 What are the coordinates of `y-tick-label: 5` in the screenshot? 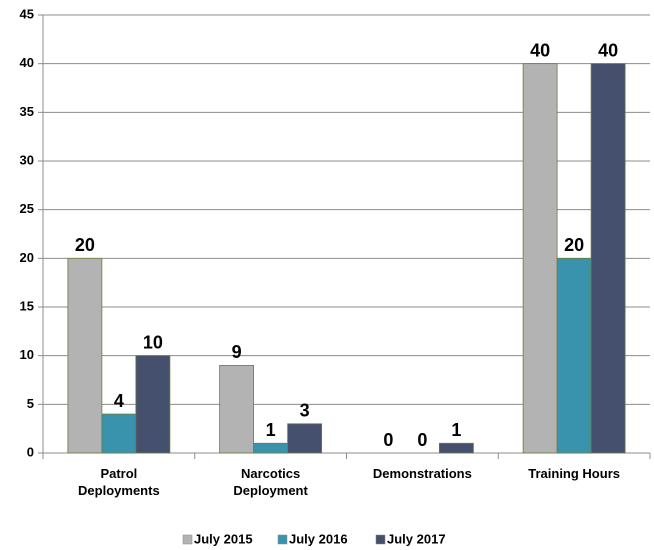 It's located at (30, 403).